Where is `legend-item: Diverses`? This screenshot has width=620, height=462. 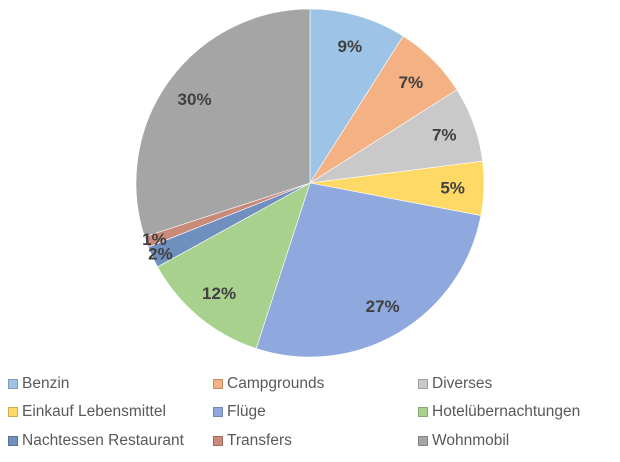 legend-item: Diverses is located at coordinates (455, 384).